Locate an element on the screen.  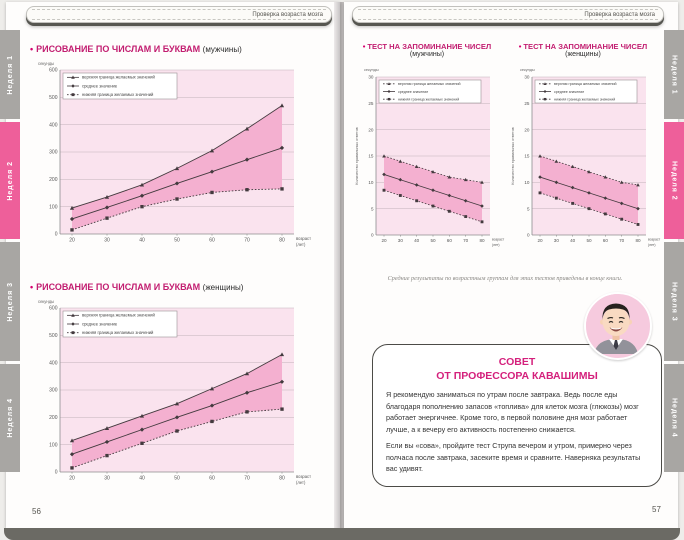
professor-avatar is located at coordinates (618, 326).